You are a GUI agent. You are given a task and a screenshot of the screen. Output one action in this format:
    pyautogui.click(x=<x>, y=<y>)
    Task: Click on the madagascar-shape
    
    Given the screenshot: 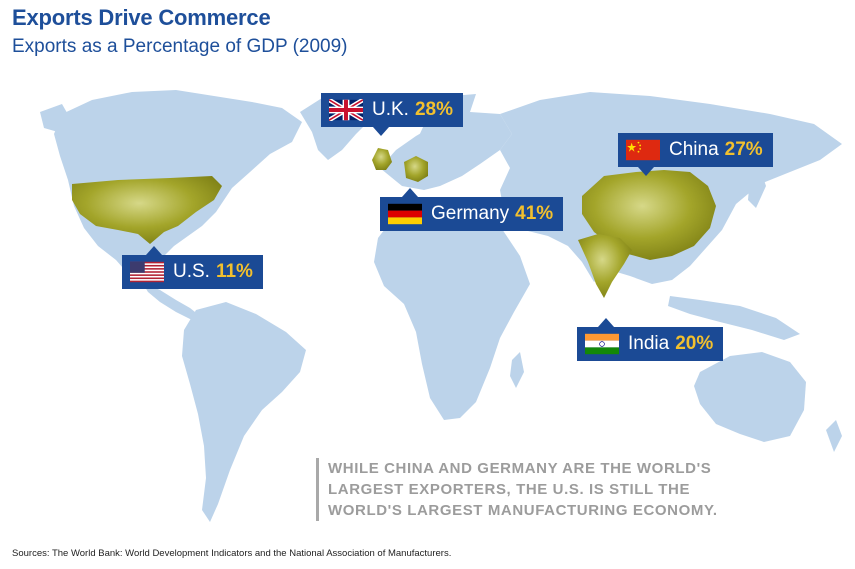 What is the action you would take?
    pyautogui.click(x=517, y=370)
    